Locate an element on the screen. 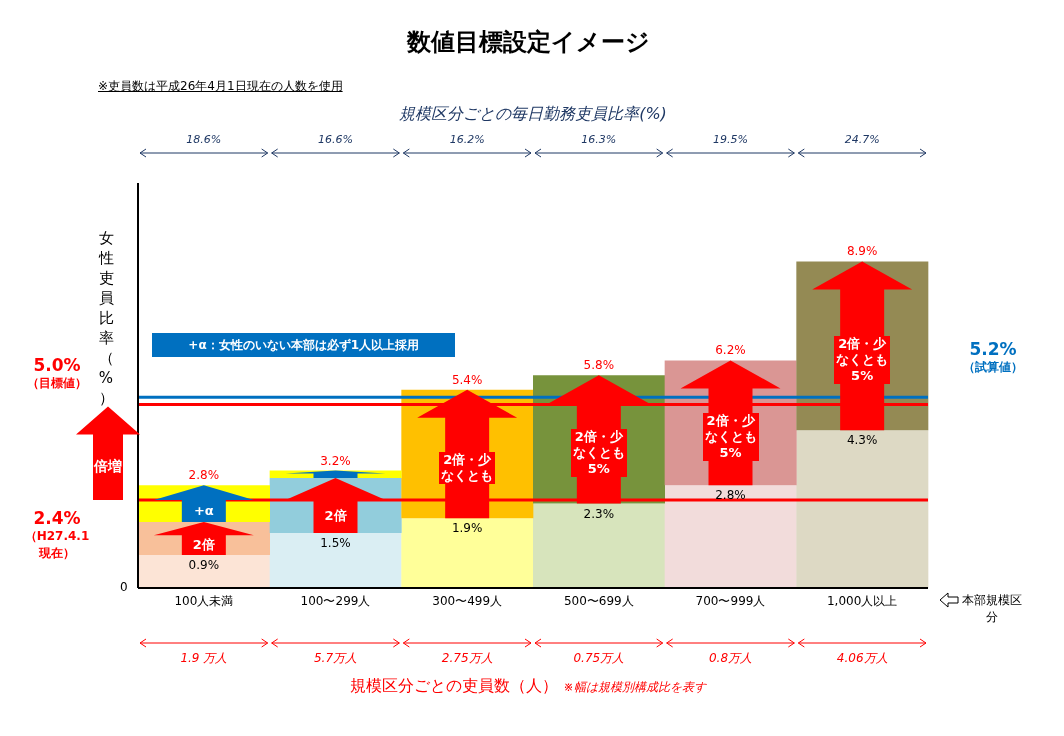 The image size is (1064, 736). total-label: 5.8% is located at coordinates (599, 365).